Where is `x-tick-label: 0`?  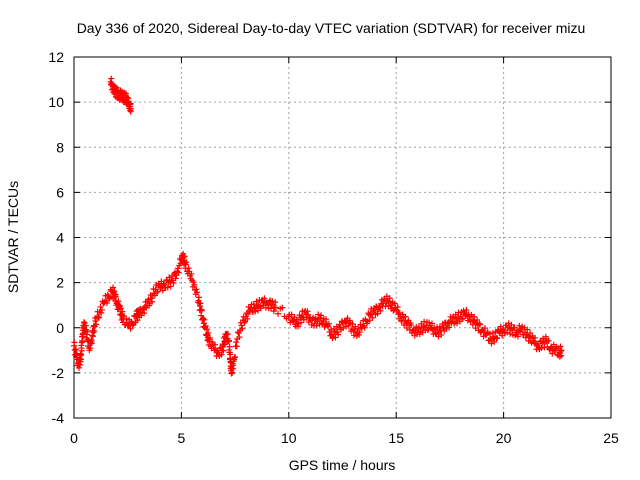
x-tick-label: 0 is located at coordinates (74, 438).